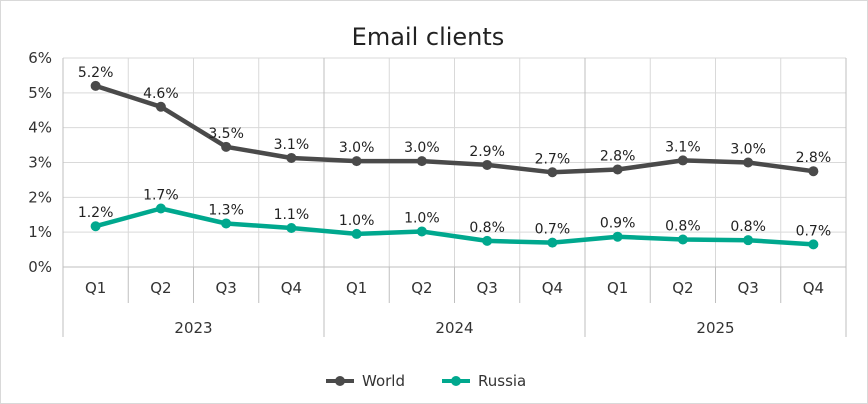  I want to click on data-label-russia: 1.7%, so click(161, 195).